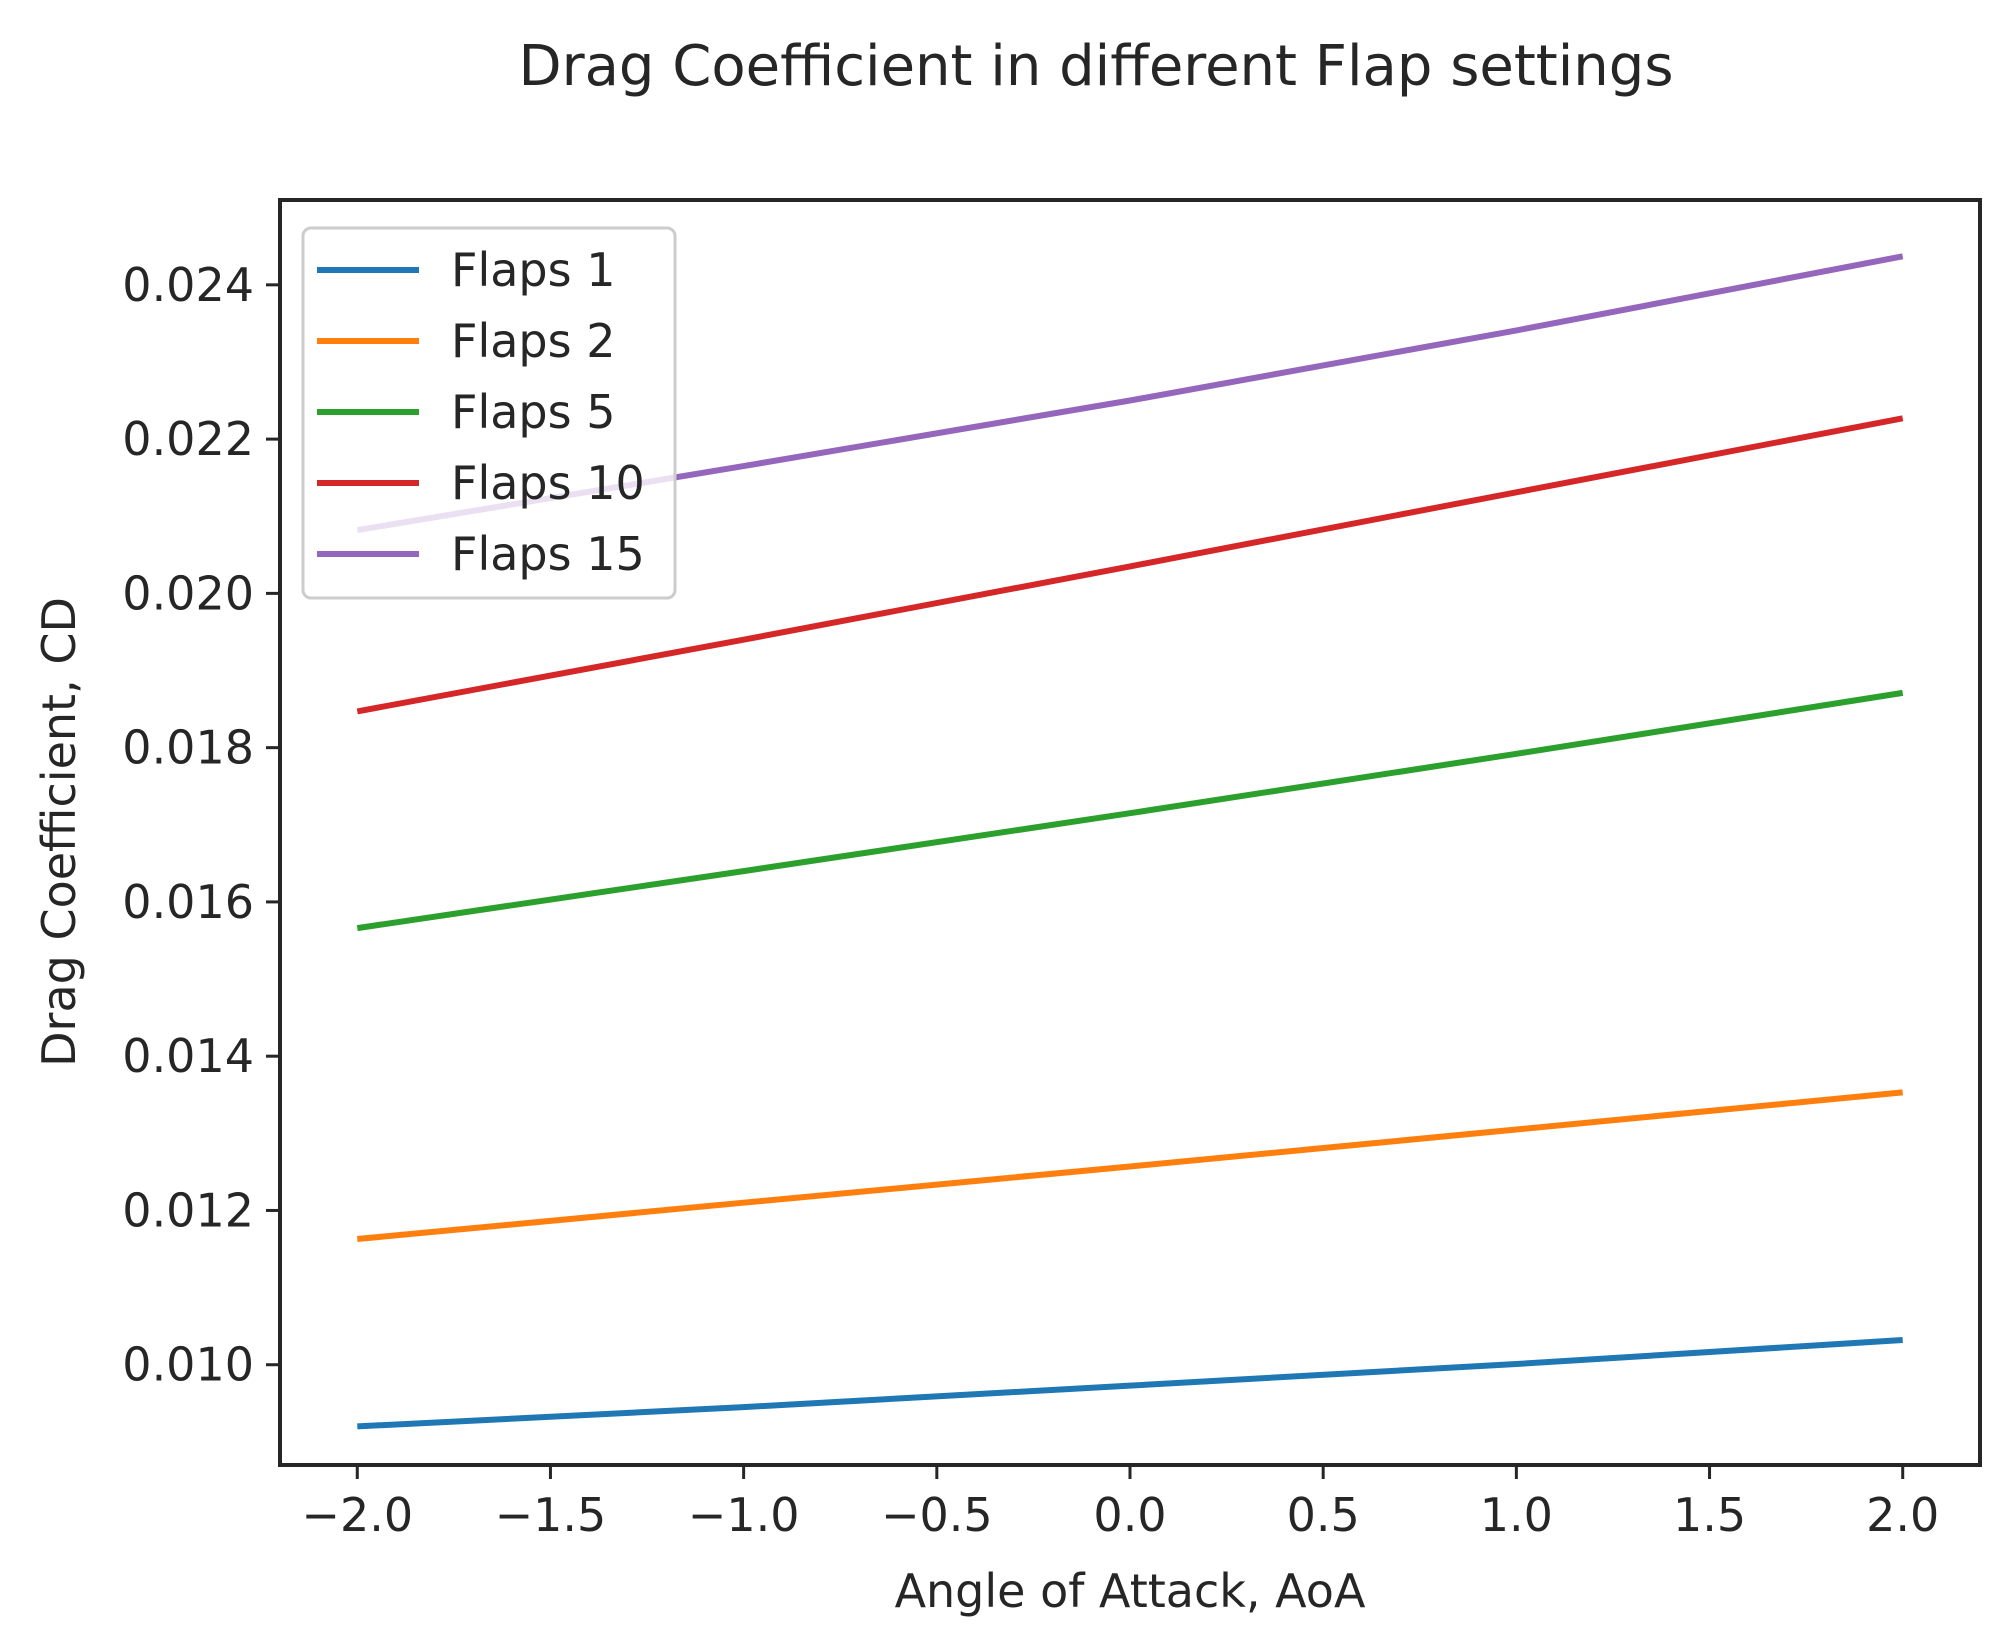  What do you see at coordinates (1129, 1515) in the screenshot?
I see `x-tick-label: 0.0` at bounding box center [1129, 1515].